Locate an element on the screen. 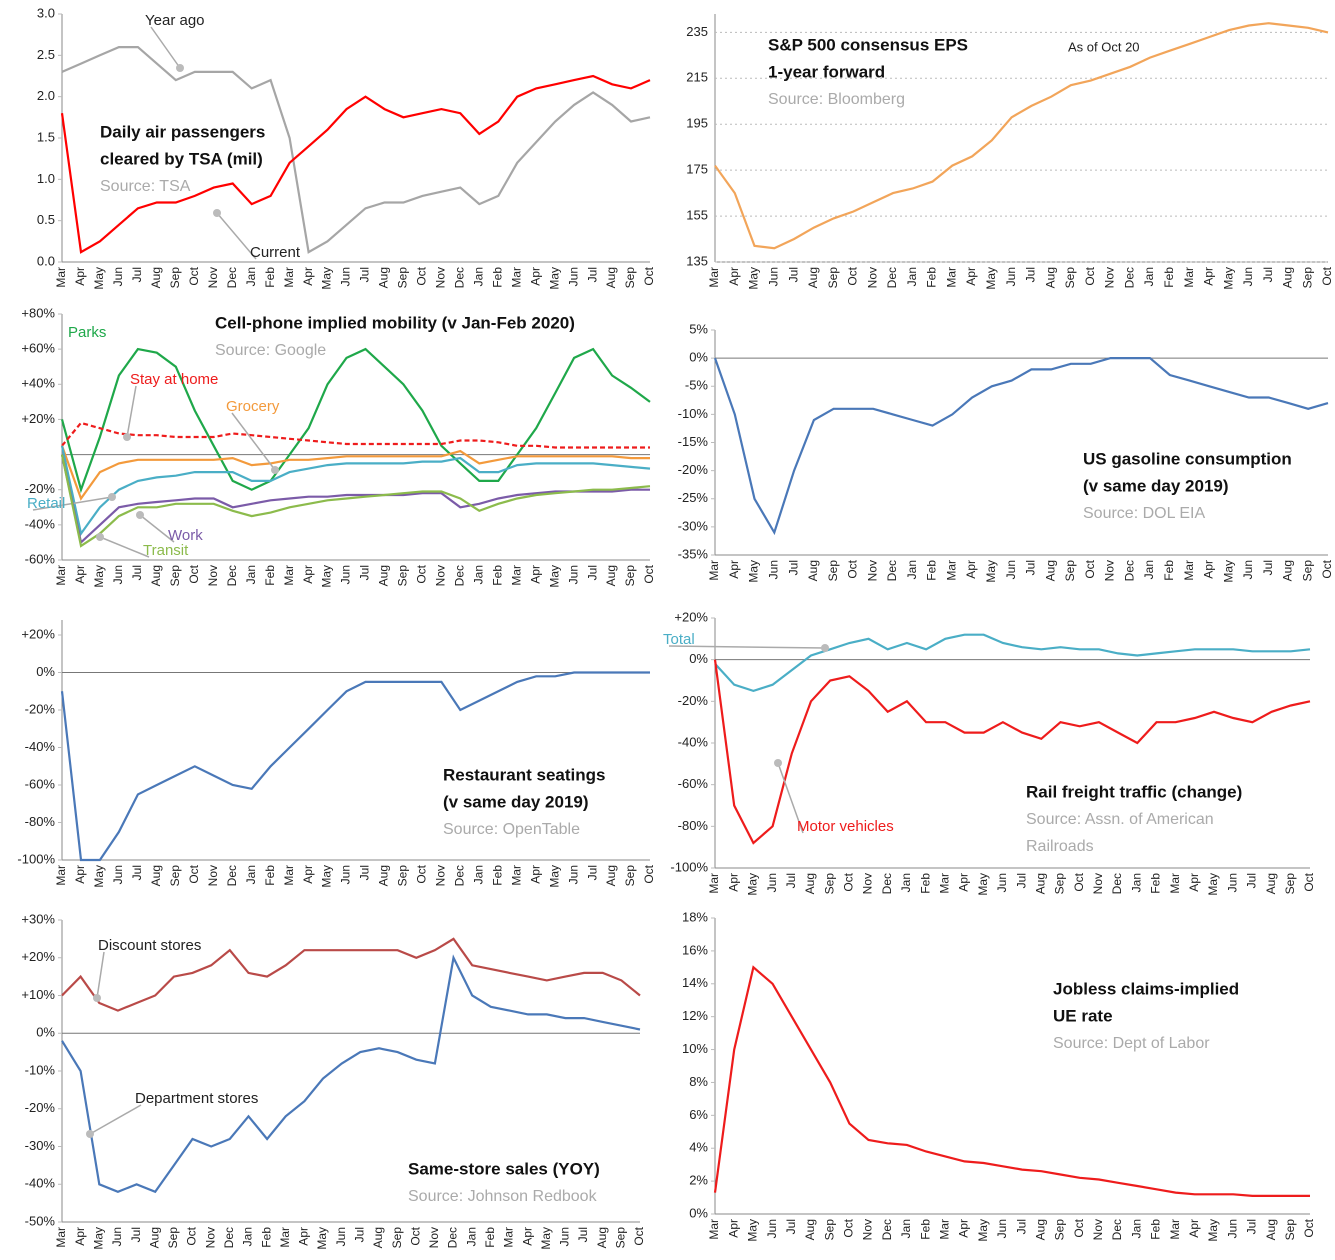  y-tick-label: +20% is located at coordinates (38, 633).